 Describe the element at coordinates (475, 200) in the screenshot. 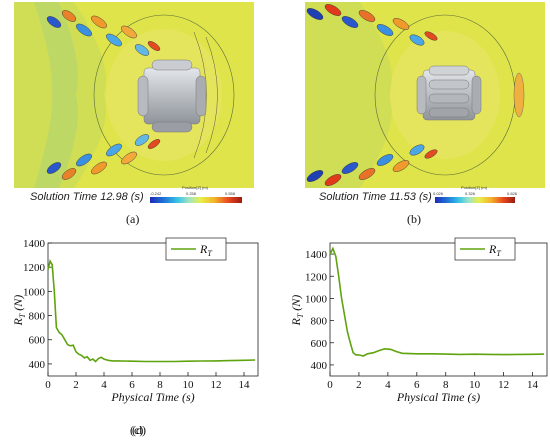

I see `colorbar-b` at that location.